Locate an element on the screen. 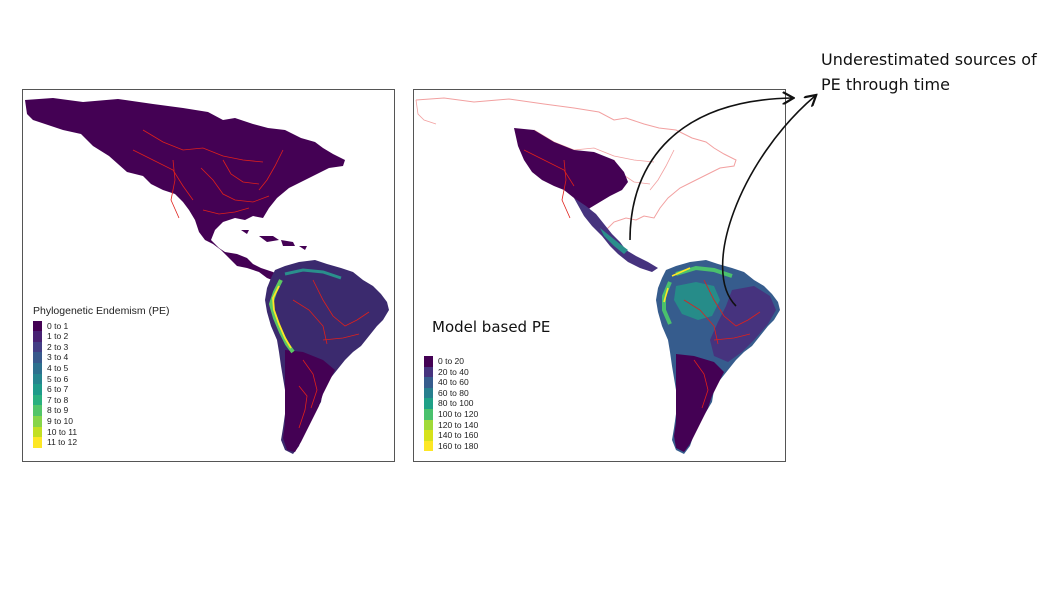 Image resolution: width=1054 pixels, height=593 pixels. legend-label: 7 to 8 is located at coordinates (58, 399).